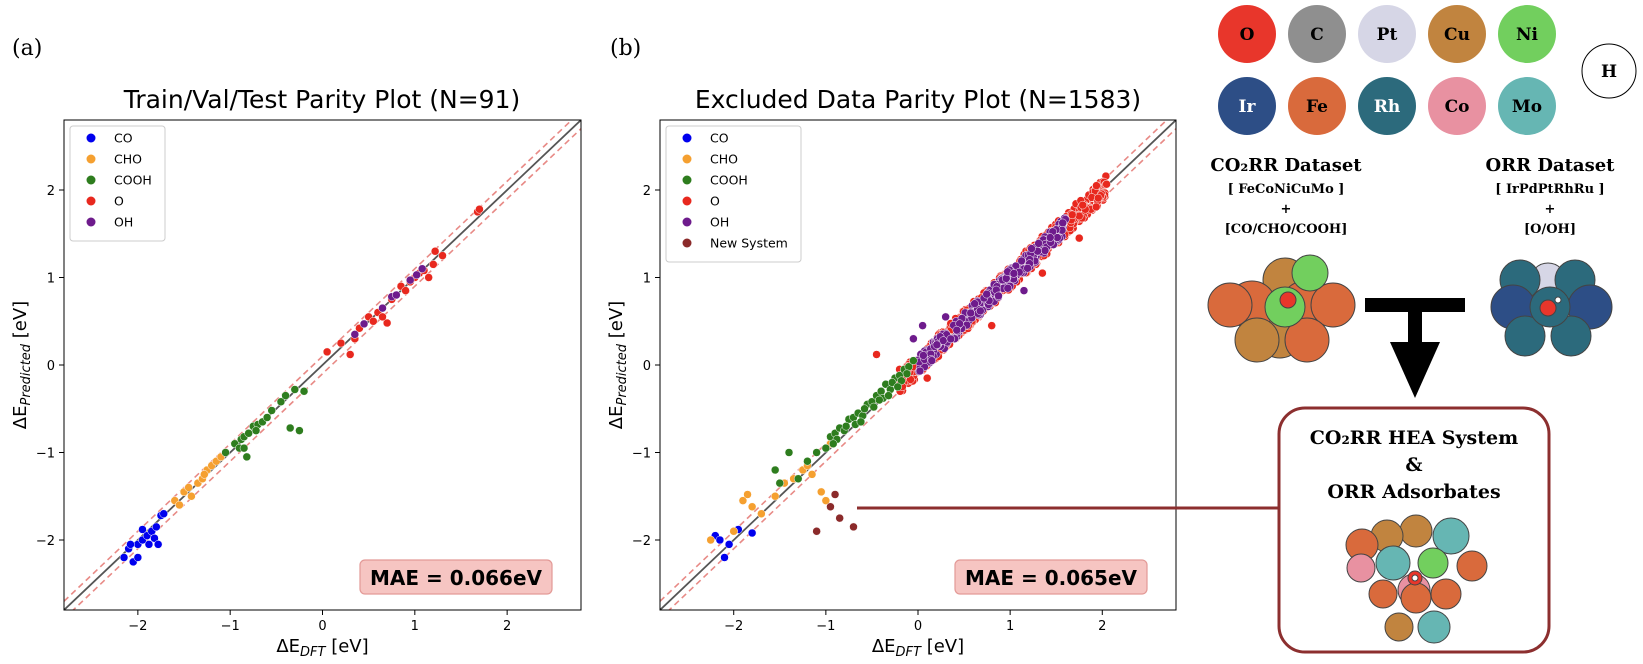 The height and width of the screenshot is (664, 1643). Describe the element at coordinates (1413, 465) in the screenshot. I see `hea-title-line2: &` at that location.